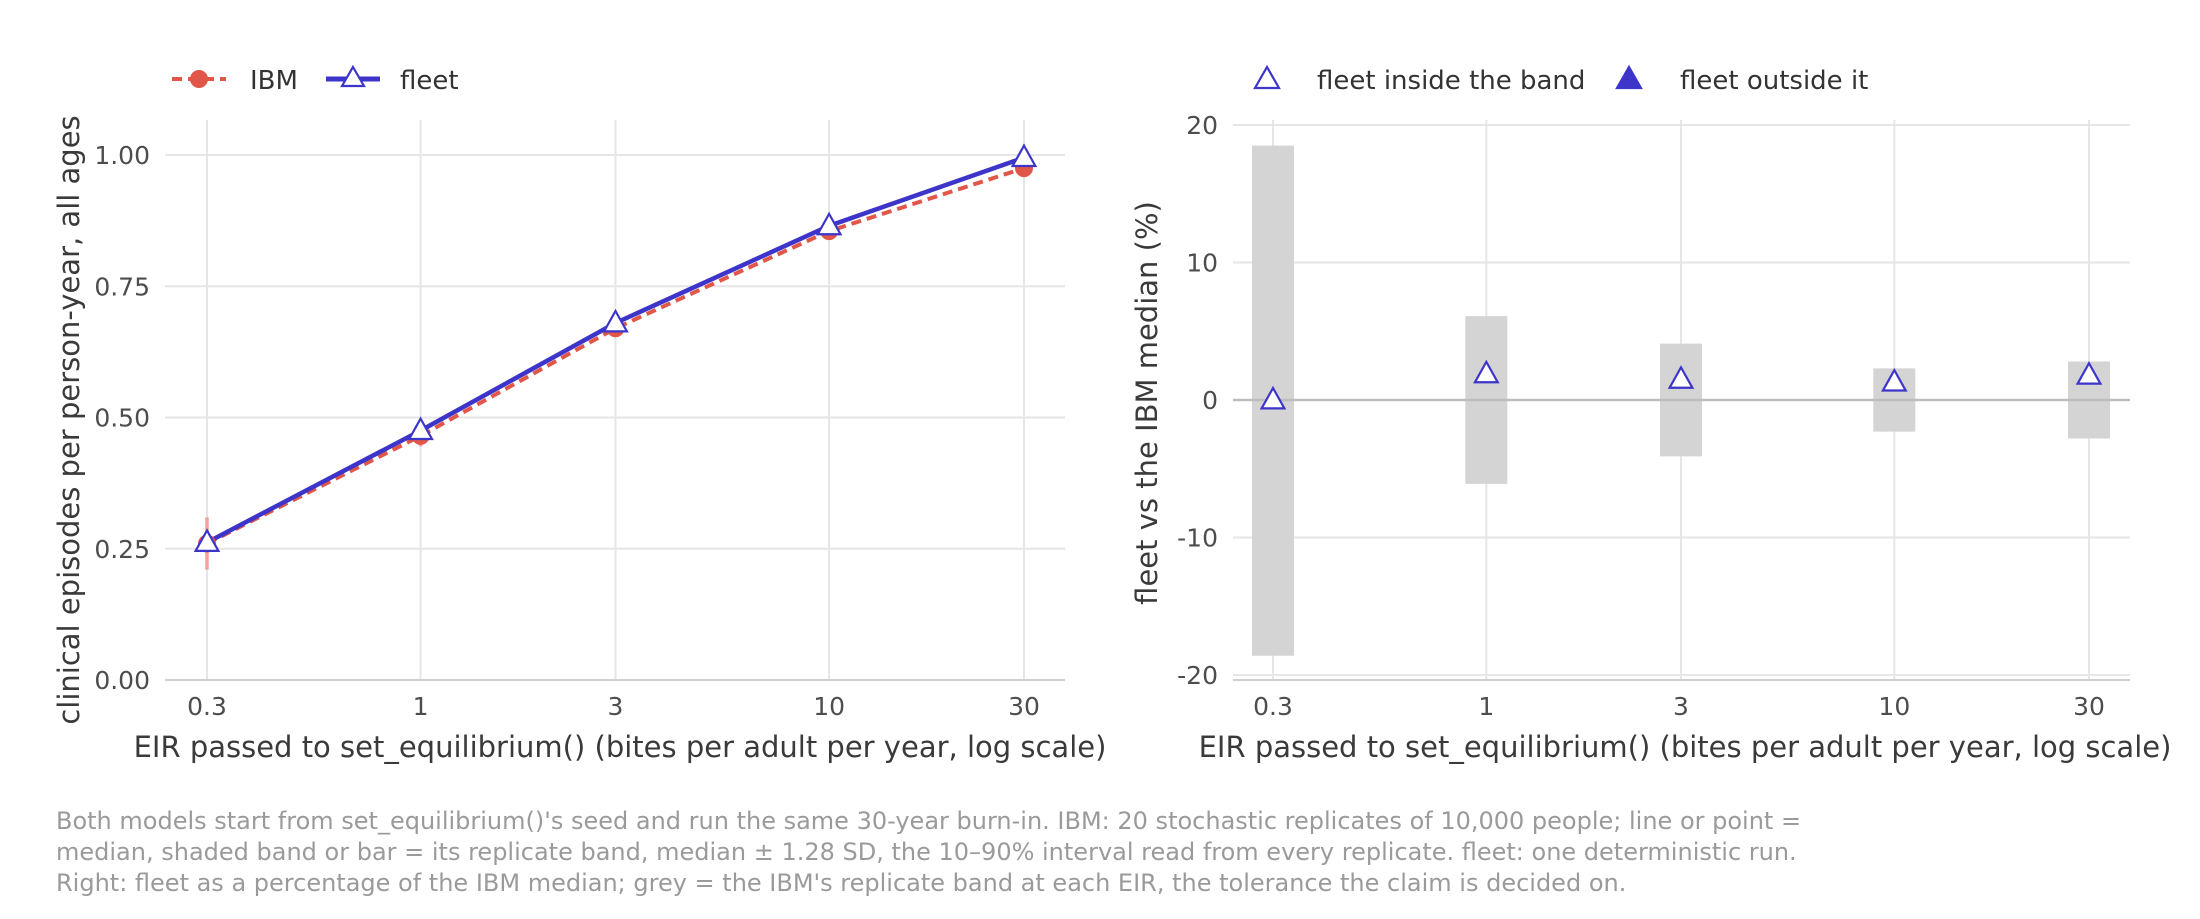 This screenshot has width=2200, height=919. What do you see at coordinates (1774, 81) in the screenshot?
I see `legend-outside-band-label: fleet outside it` at bounding box center [1774, 81].